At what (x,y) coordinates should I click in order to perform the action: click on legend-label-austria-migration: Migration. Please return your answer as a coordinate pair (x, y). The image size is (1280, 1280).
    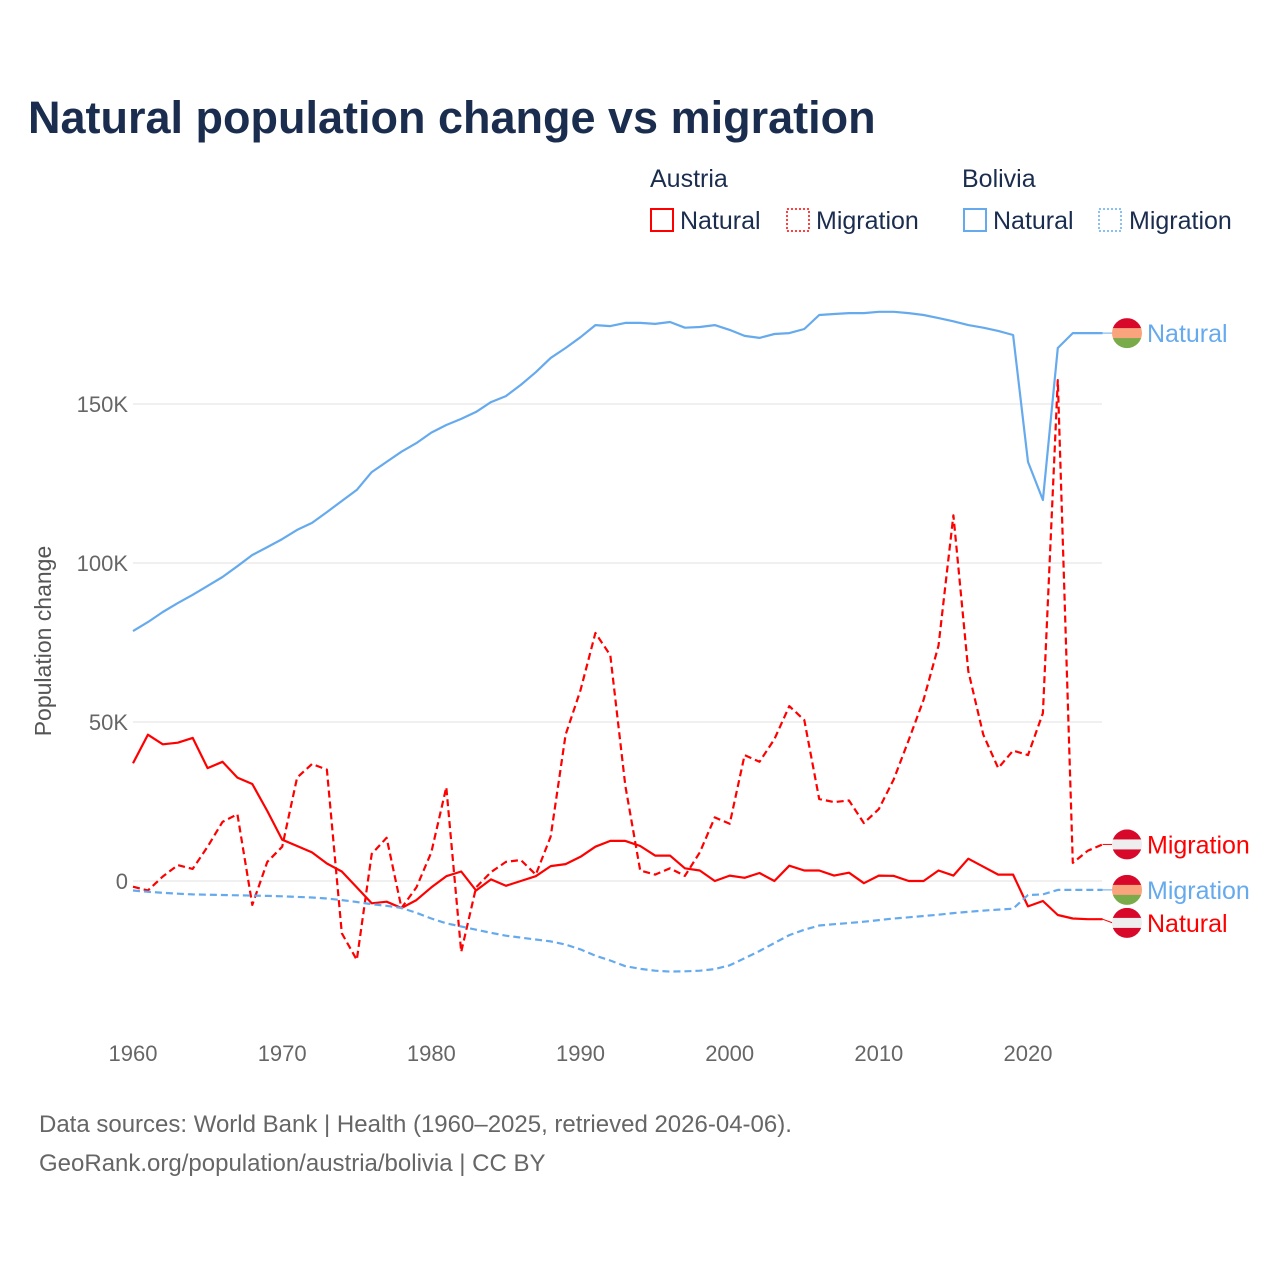
    Looking at the image, I should click on (867, 221).